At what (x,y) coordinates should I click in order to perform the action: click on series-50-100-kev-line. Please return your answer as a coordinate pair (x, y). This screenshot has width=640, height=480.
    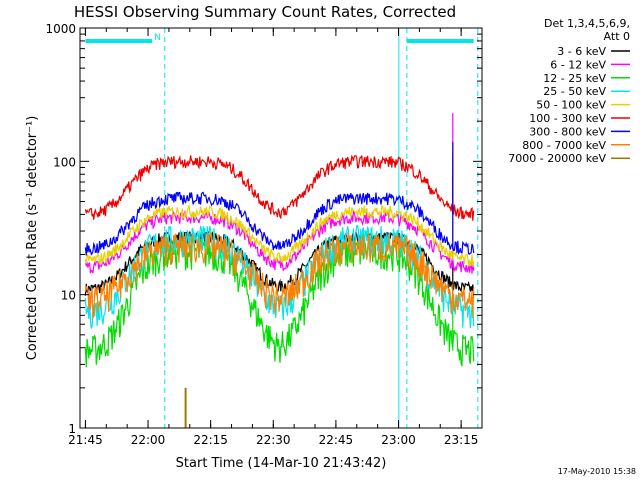
    Looking at the image, I should click on (279, 235).